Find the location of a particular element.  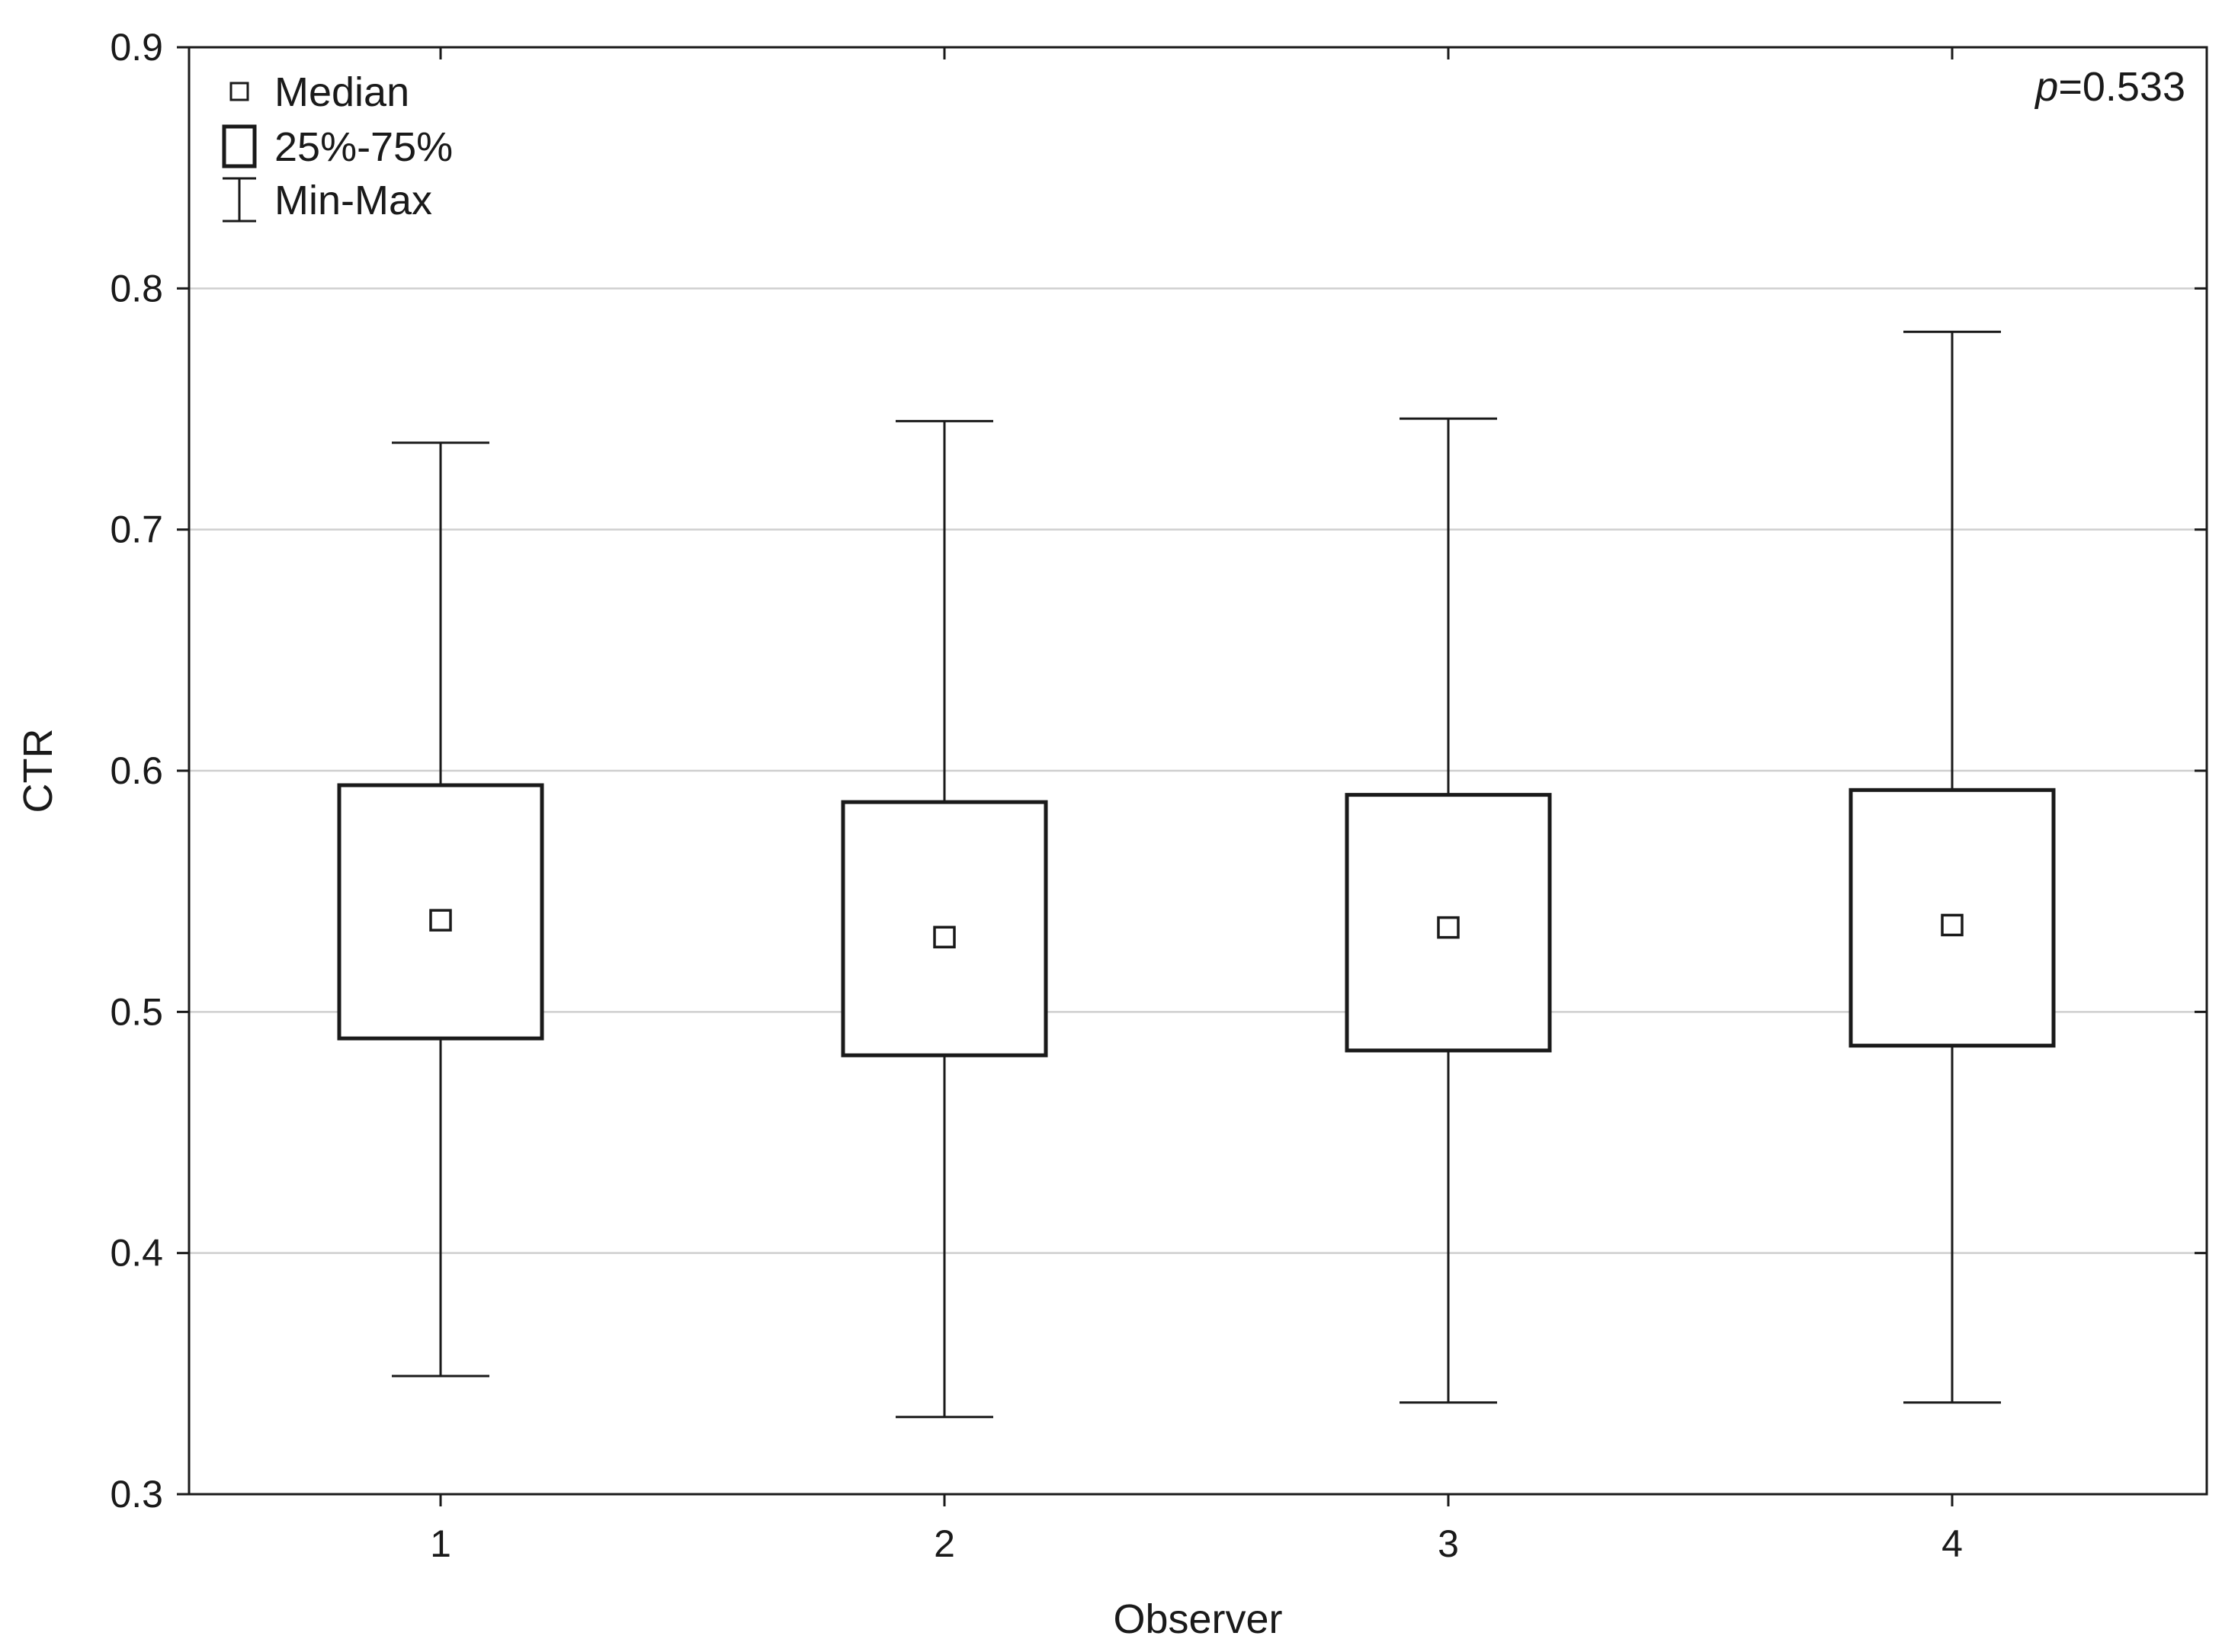

y-tick-label: 0.9 is located at coordinates (137, 48).